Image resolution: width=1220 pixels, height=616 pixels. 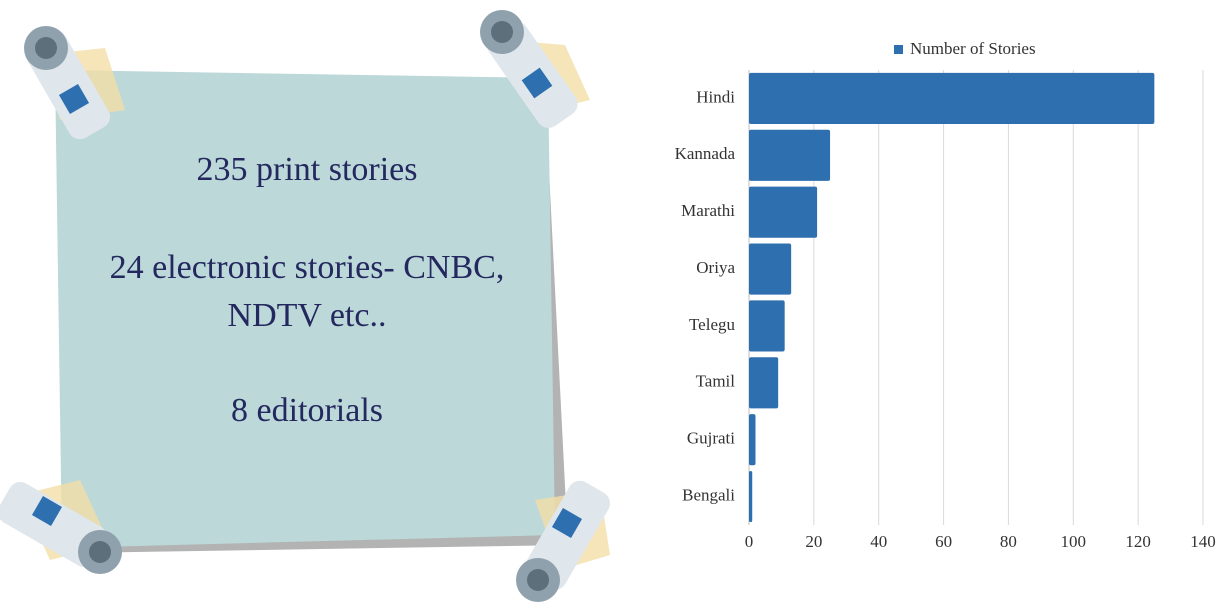 I want to click on y-tick-label: Oriya, so click(x=715, y=267).